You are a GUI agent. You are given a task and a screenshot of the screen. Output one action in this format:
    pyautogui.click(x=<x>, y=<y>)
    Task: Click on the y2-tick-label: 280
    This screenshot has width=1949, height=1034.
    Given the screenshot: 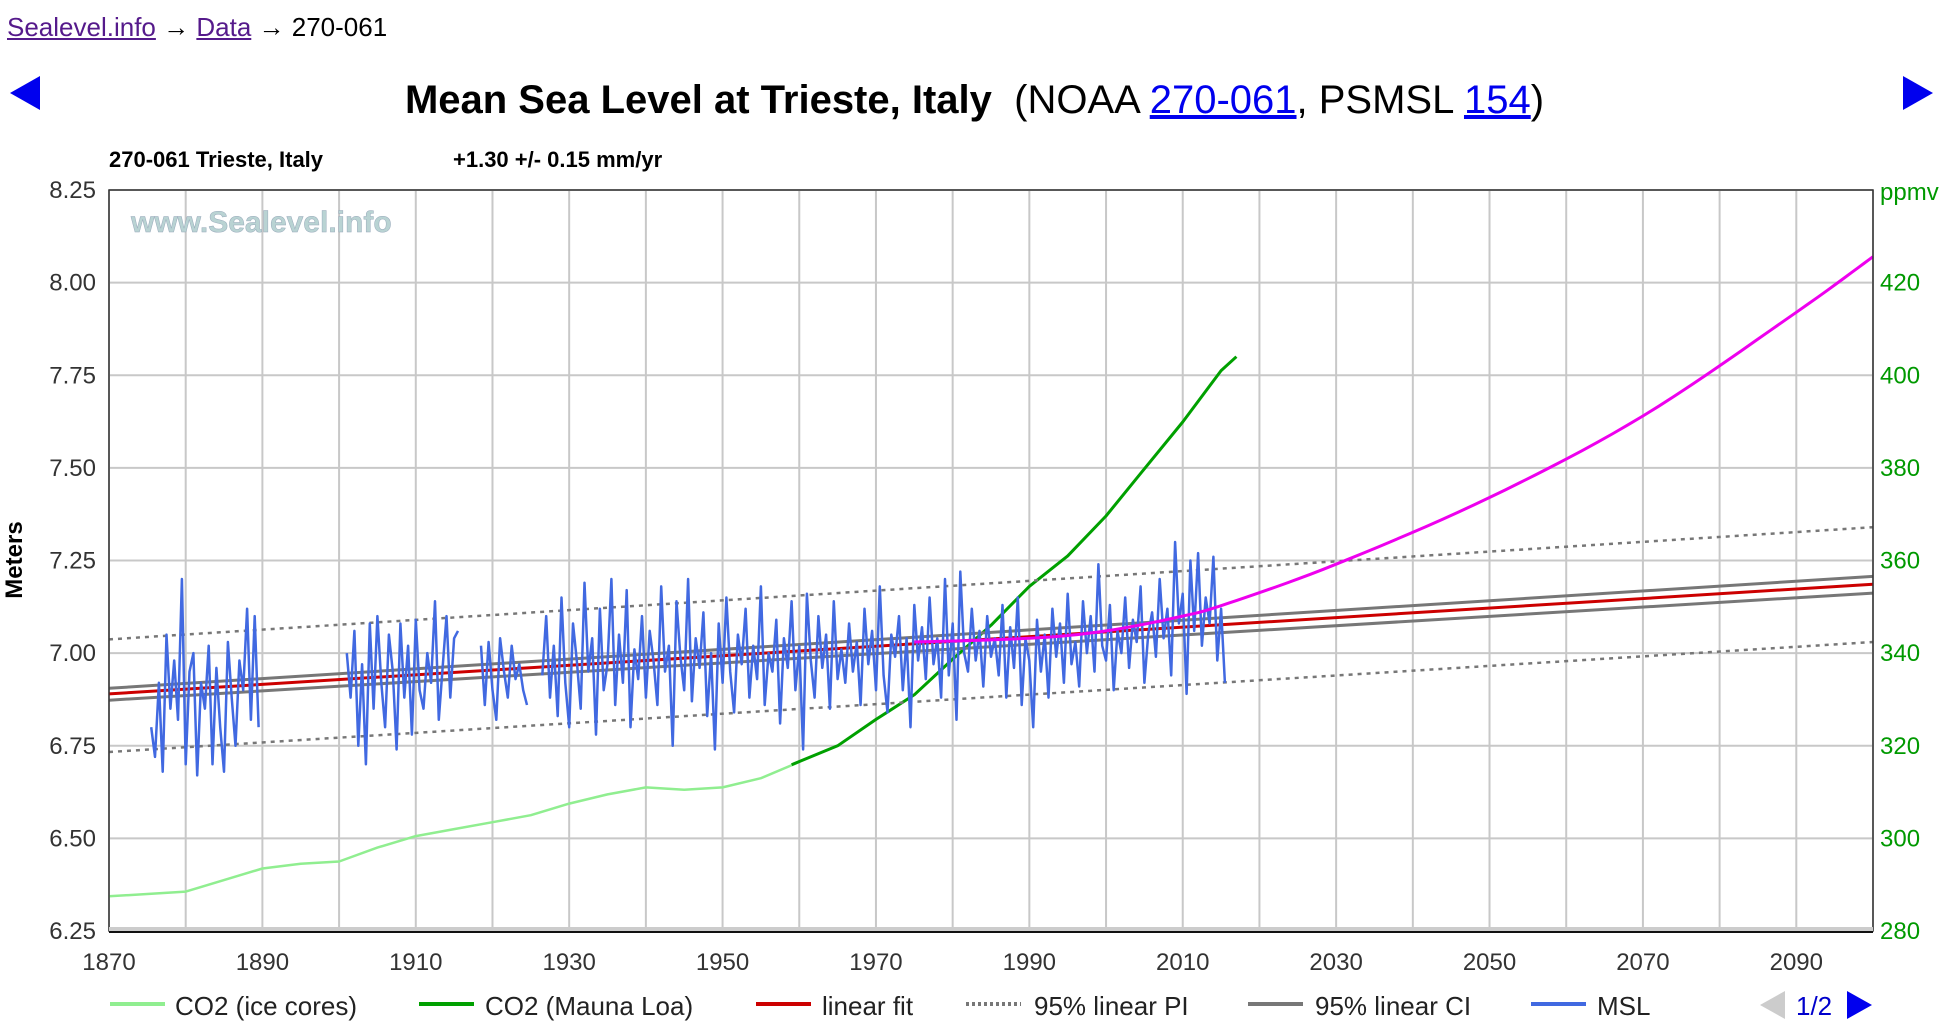 What is the action you would take?
    pyautogui.click(x=1900, y=931)
    